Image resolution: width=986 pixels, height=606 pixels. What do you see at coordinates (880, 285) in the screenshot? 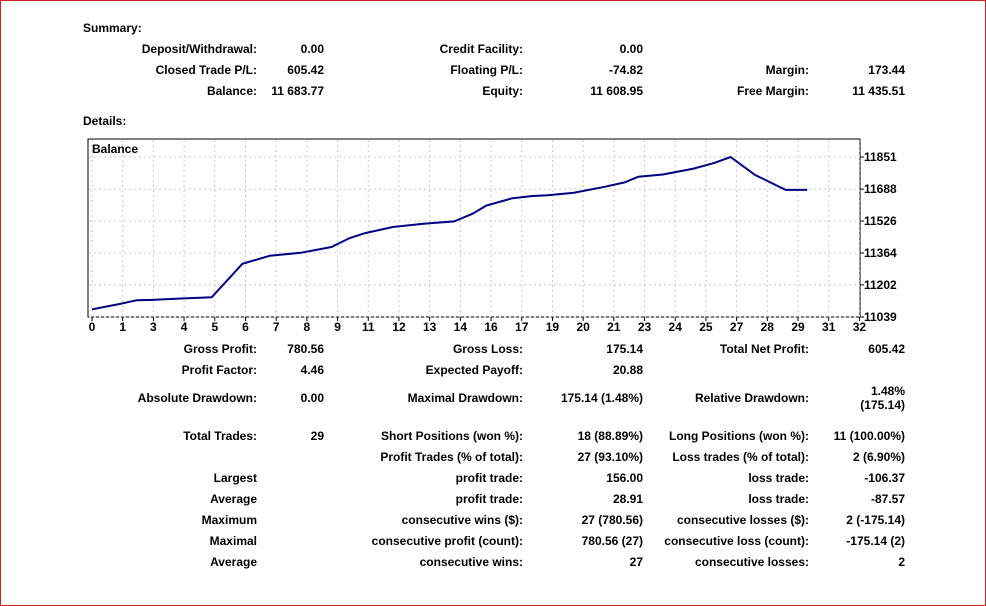
I see `chart-y-tick-label: 11202` at bounding box center [880, 285].